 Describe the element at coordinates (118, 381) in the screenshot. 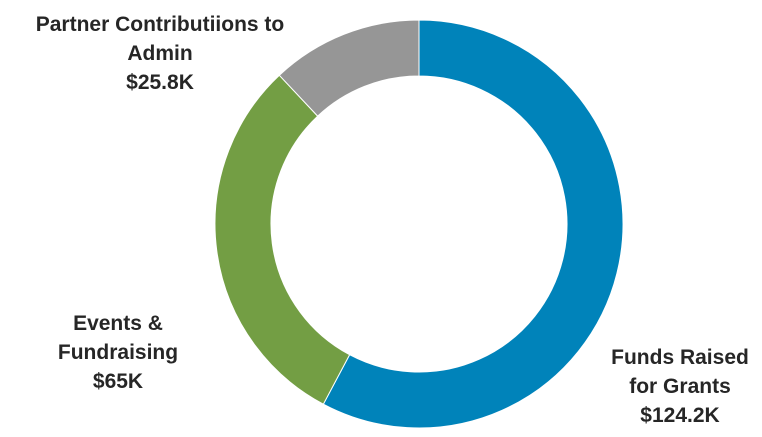

I see `value-label: $65K` at that location.